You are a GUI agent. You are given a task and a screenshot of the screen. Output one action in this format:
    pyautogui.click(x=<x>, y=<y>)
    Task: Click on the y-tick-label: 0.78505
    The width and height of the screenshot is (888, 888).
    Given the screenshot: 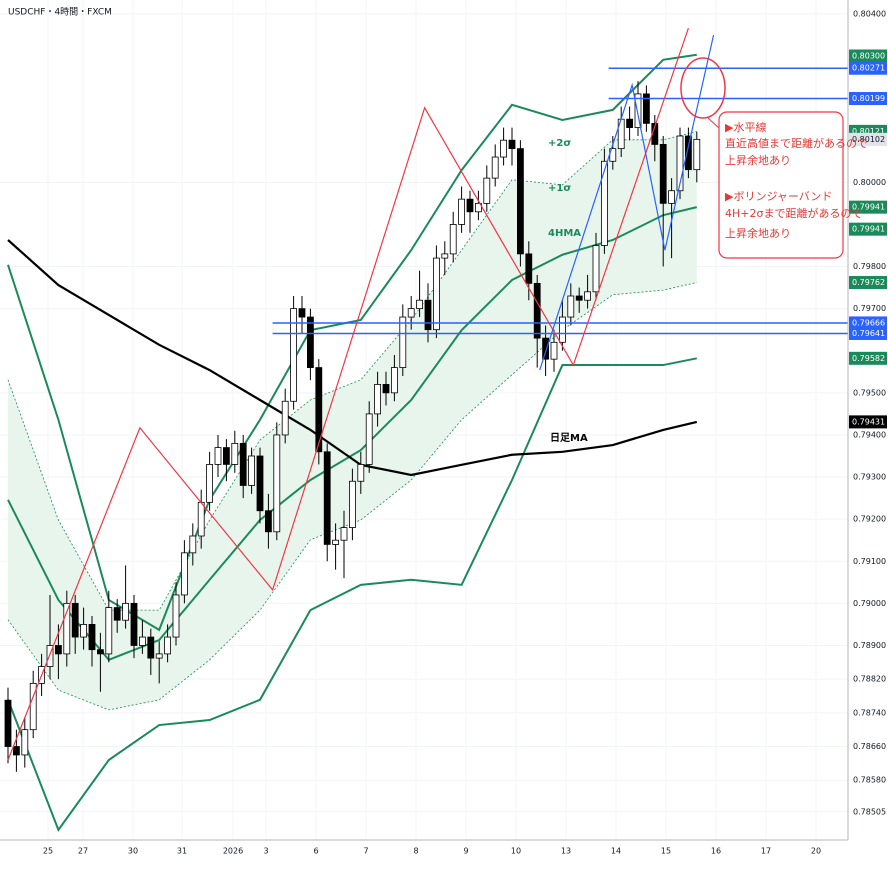 What is the action you would take?
    pyautogui.click(x=869, y=811)
    